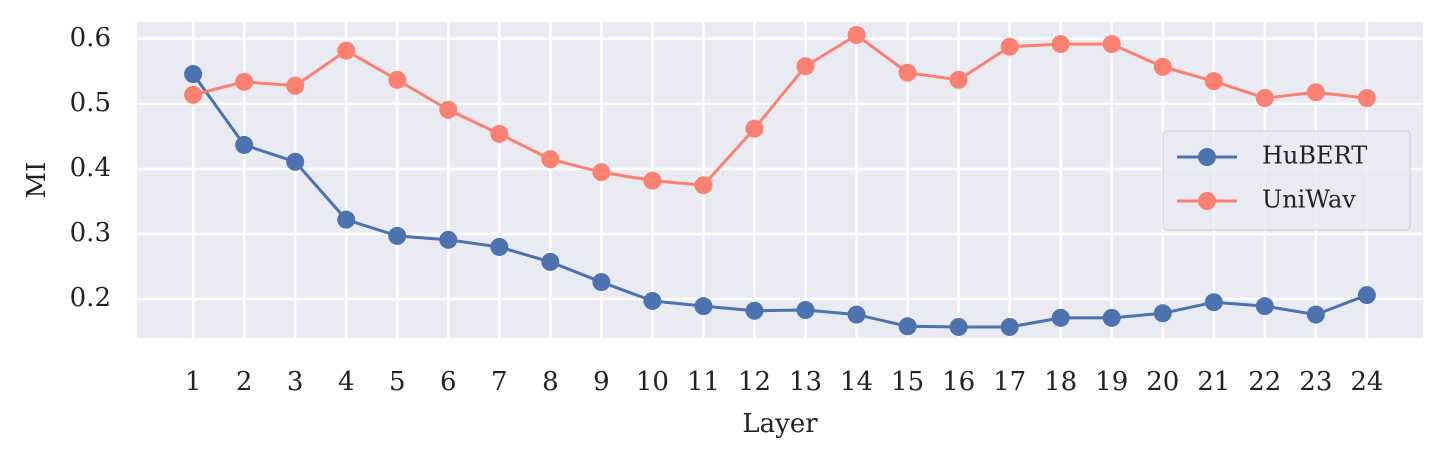 This screenshot has width=1447, height=463. Describe the element at coordinates (346, 382) in the screenshot. I see `x-tick-label: 4` at that location.